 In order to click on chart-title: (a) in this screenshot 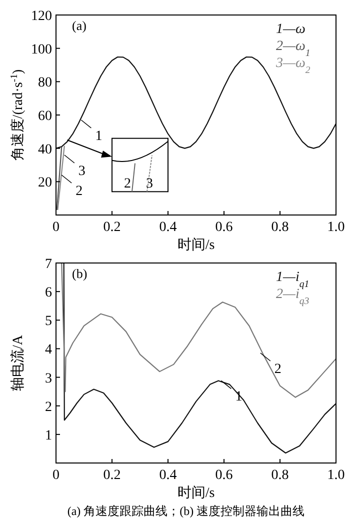, I will do `click(79, 25)`.